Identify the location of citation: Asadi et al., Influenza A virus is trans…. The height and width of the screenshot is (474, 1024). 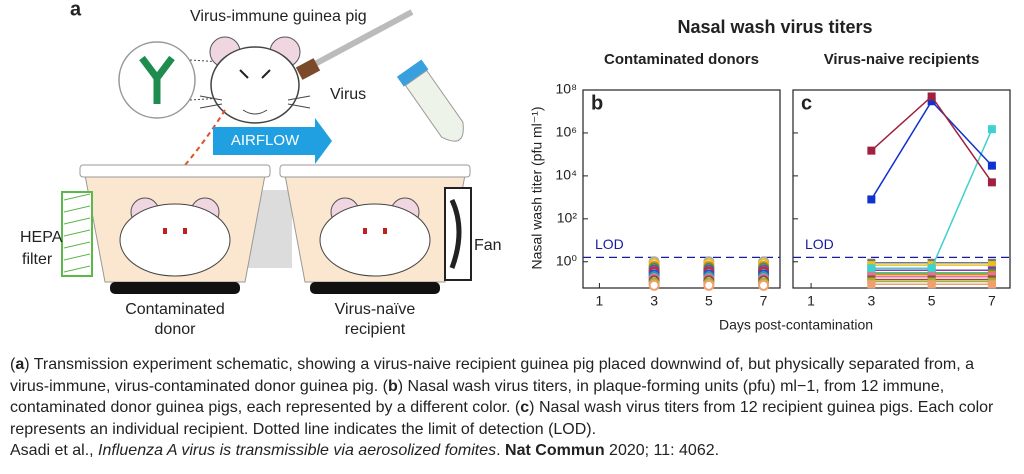
(512, 451).